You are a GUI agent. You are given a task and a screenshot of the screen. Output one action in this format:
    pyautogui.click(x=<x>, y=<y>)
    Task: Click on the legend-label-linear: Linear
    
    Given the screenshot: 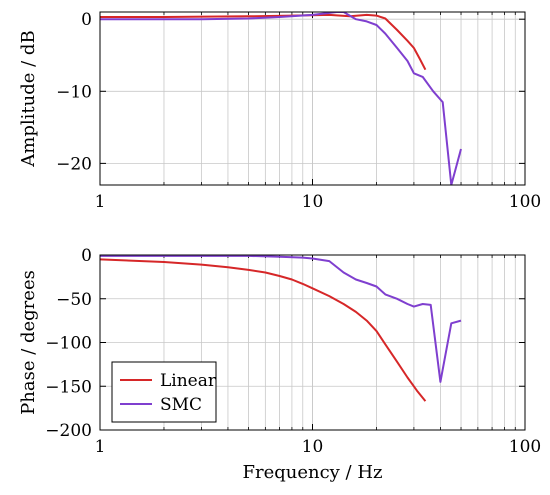 What is the action you would take?
    pyautogui.click(x=188, y=381)
    